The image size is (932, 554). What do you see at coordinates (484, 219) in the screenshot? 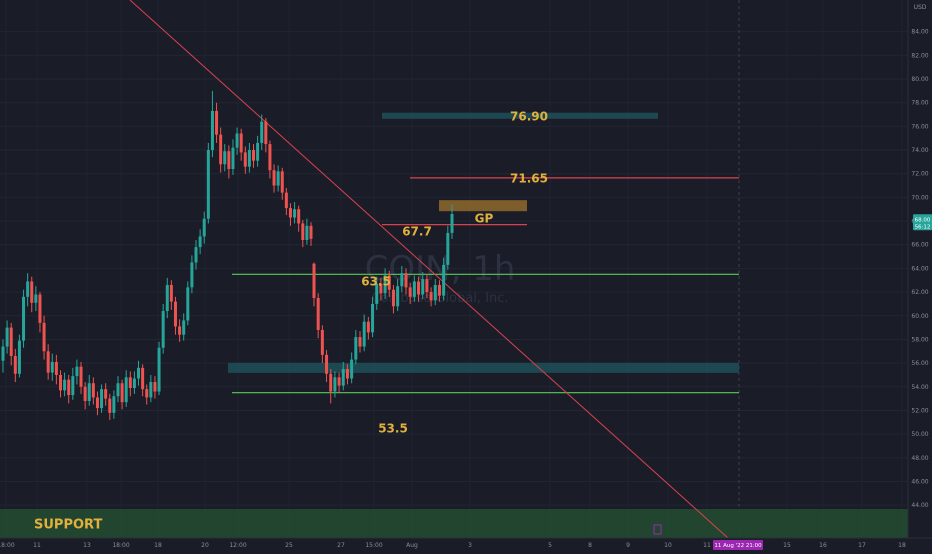
I see `level-label: GP` at bounding box center [484, 219].